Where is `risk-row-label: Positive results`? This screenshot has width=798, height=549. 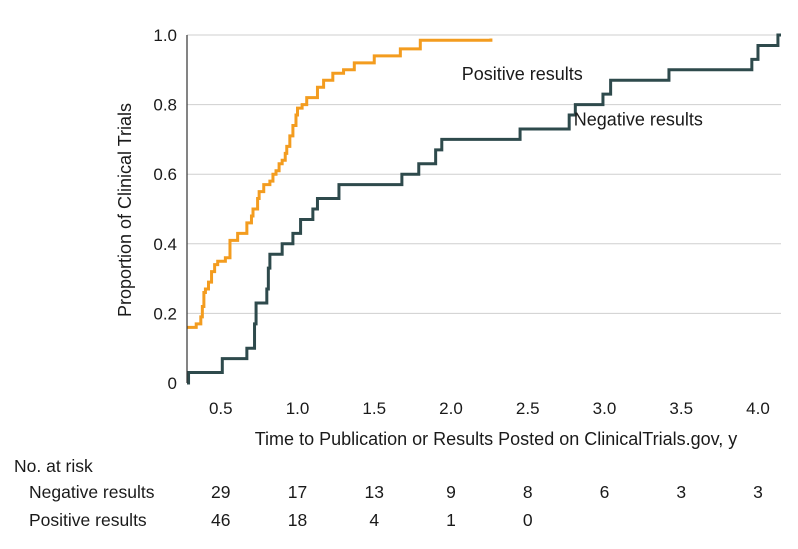
risk-row-label: Positive results is located at coordinates (88, 520).